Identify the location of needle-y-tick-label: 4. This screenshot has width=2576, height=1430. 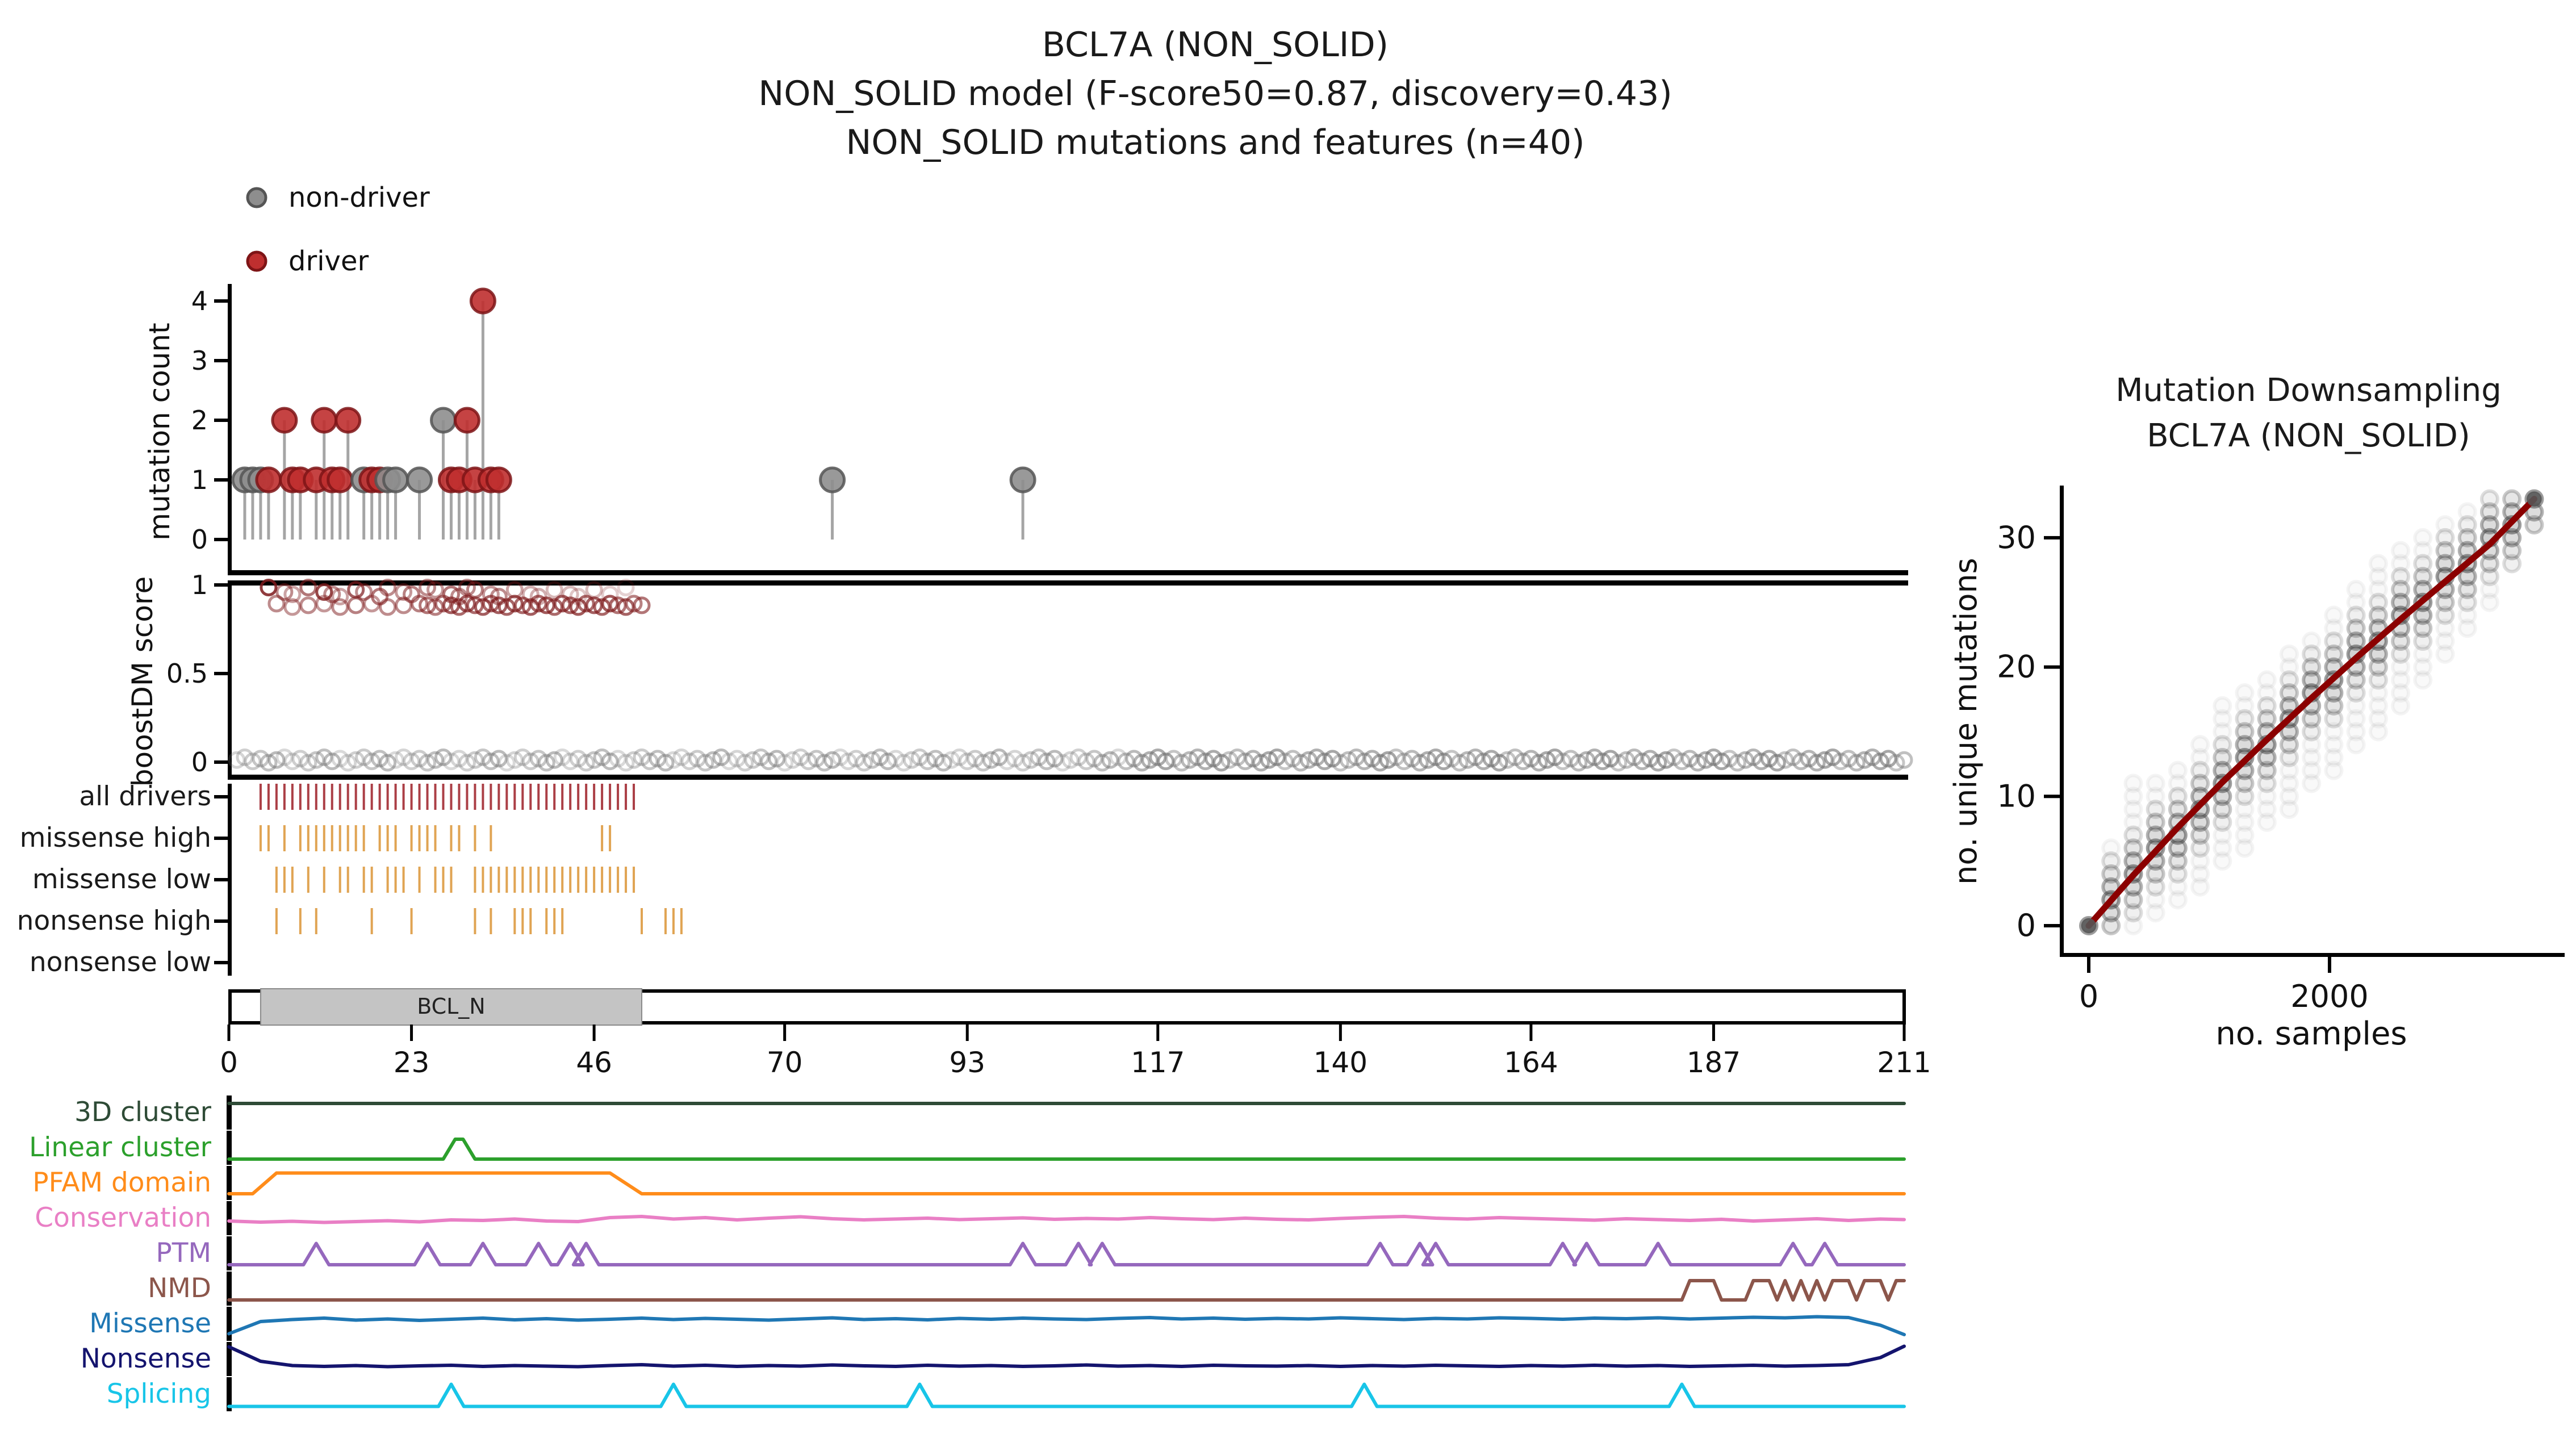
(199, 301).